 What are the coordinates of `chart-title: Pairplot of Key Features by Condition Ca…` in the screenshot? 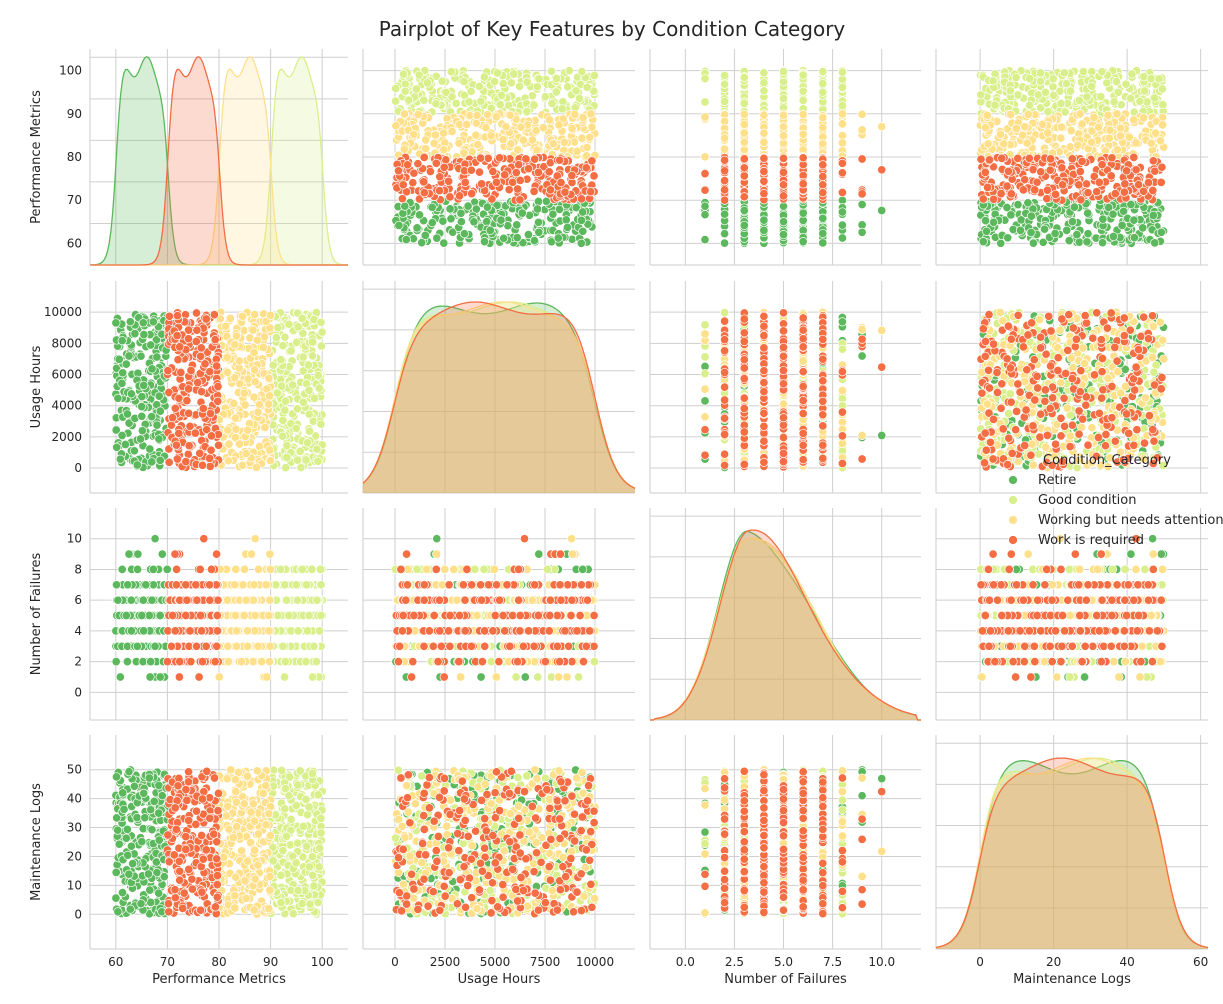 It's located at (612, 29).